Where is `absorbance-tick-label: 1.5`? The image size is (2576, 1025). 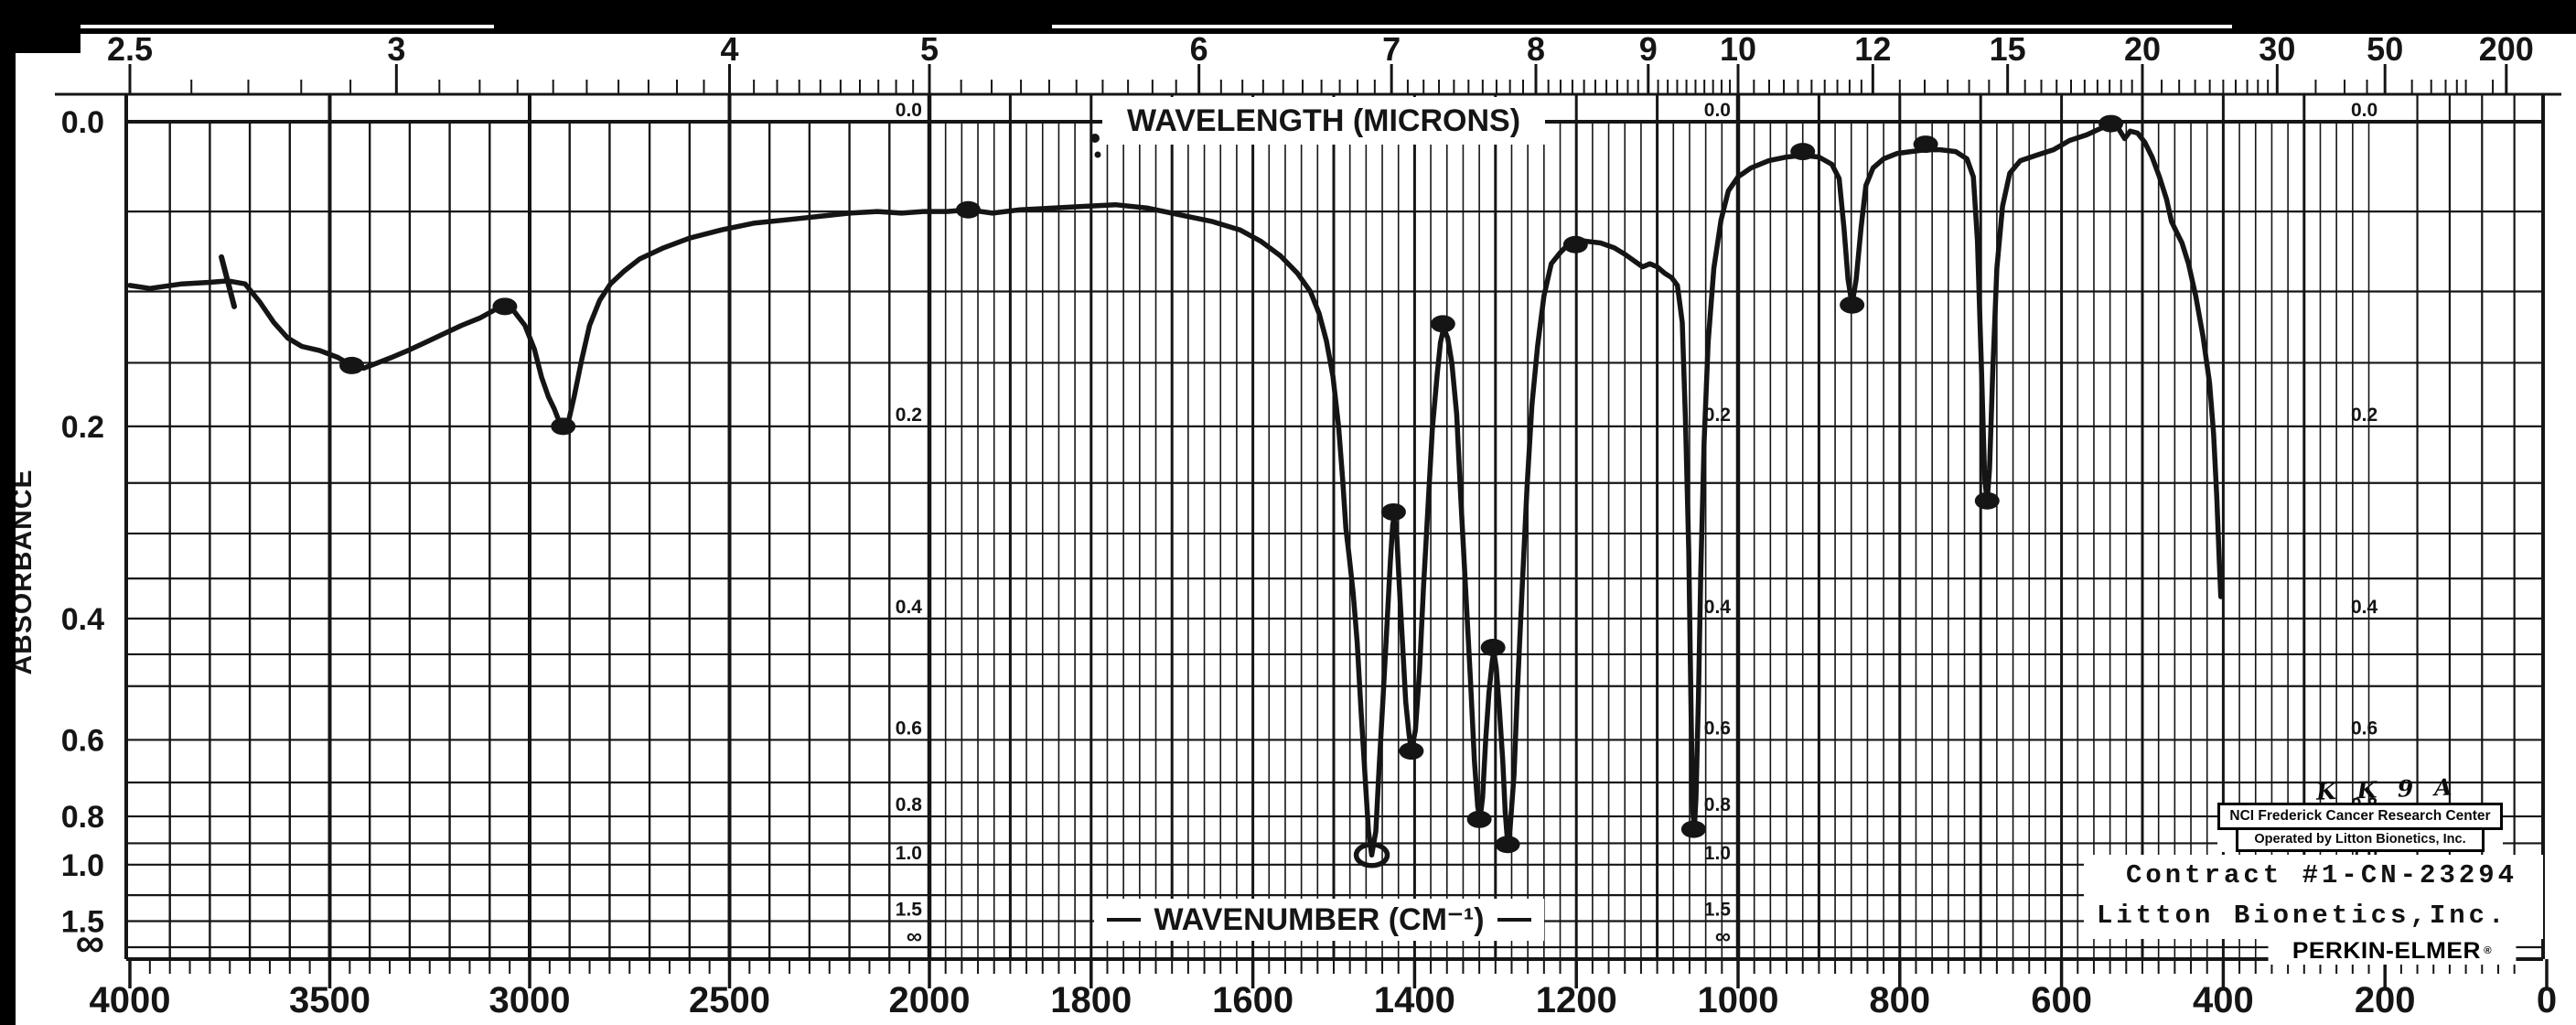
absorbance-tick-label: 1.5 is located at coordinates (83, 921).